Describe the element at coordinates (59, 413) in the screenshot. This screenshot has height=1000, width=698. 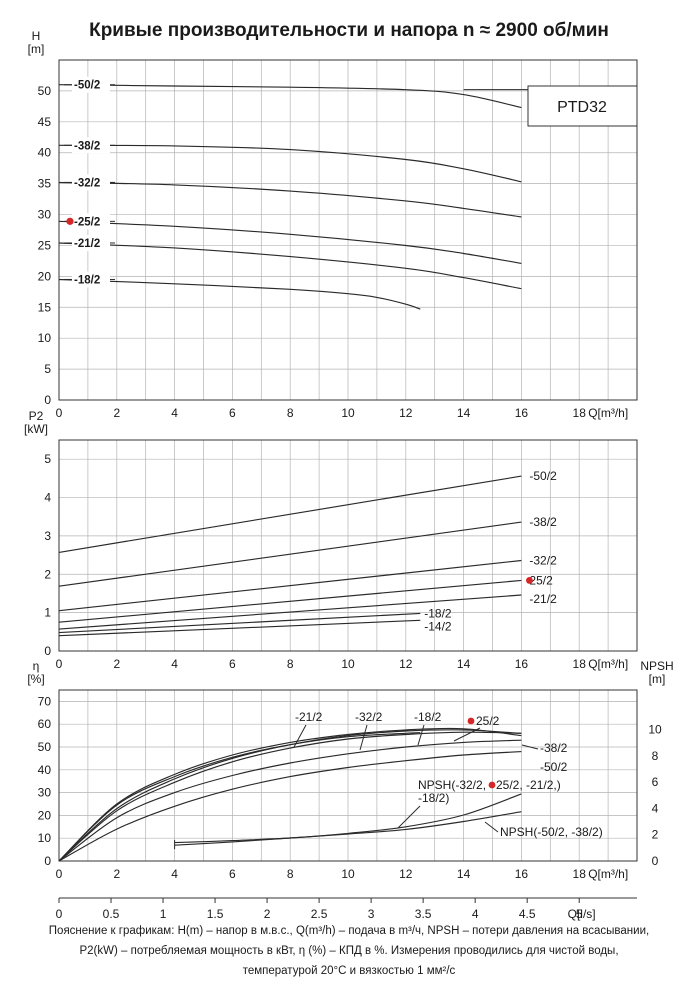
I see `head-x-tick-label: 0` at that location.